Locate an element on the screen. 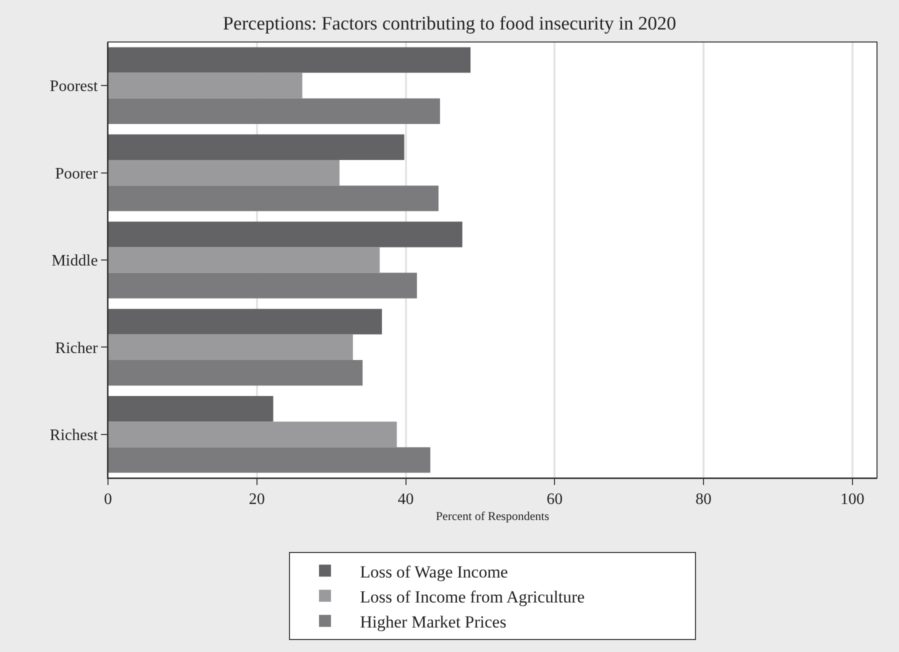 The width and height of the screenshot is (899, 652). x-tick-label: 100 is located at coordinates (852, 499).